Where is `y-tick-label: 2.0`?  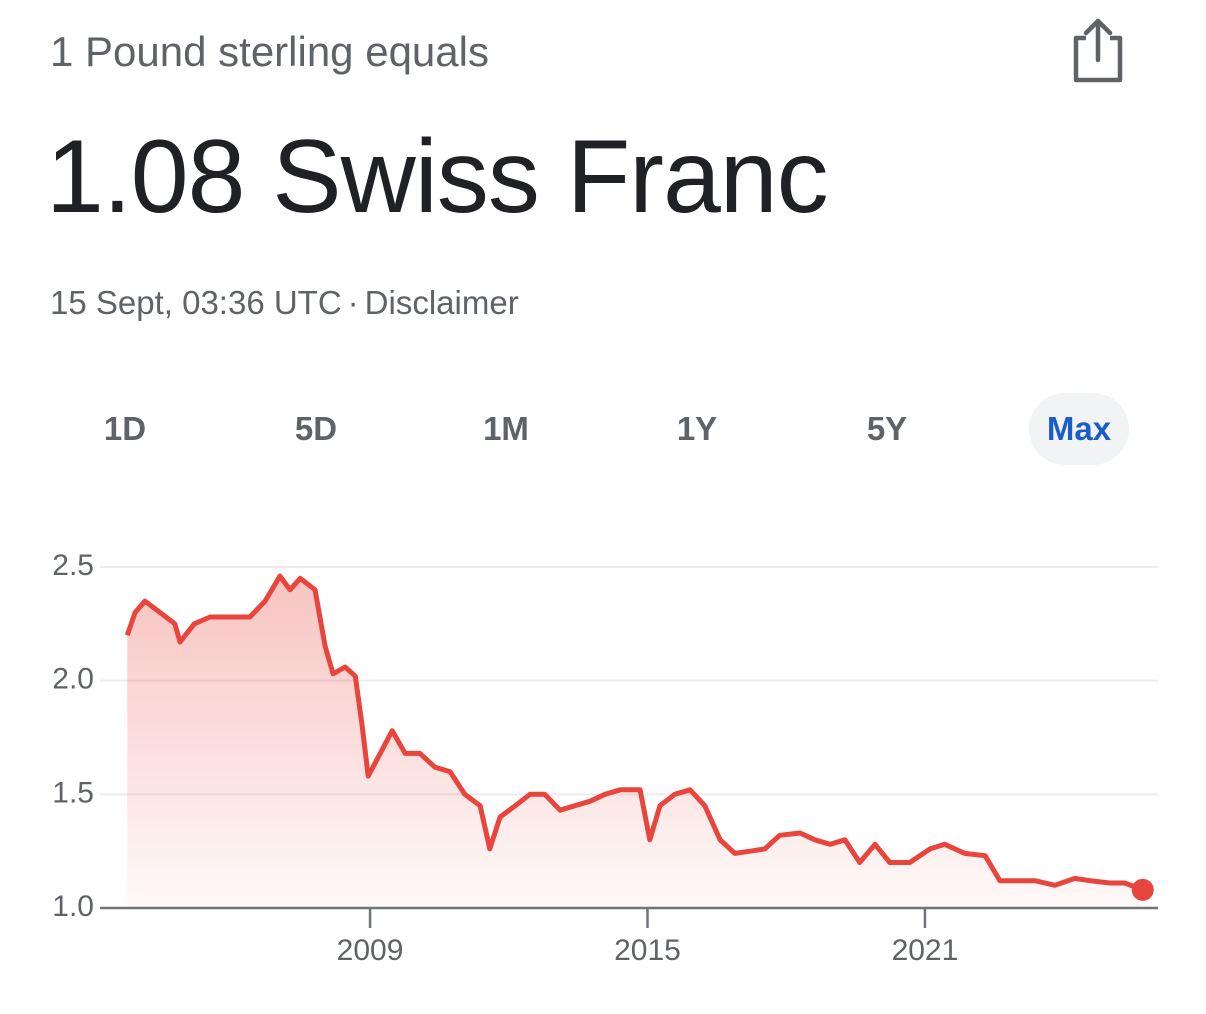
y-tick-label: 2.0 is located at coordinates (73, 679).